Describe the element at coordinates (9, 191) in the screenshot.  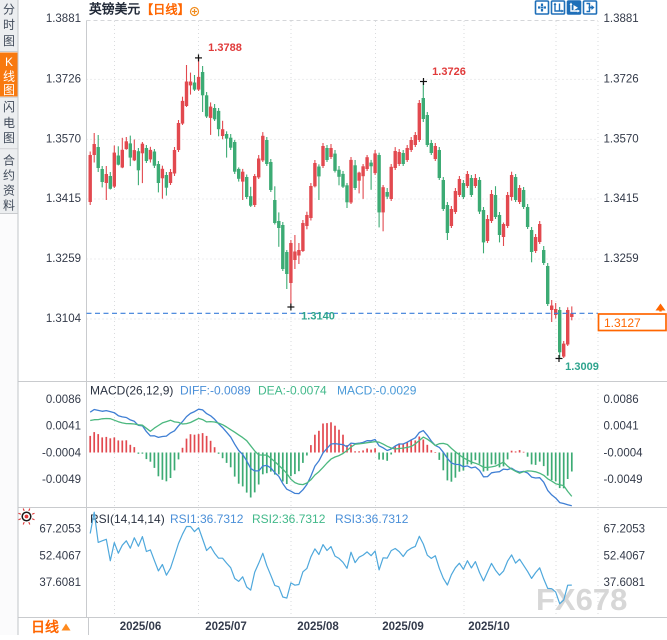
I see `svg-text: 资` at that location.